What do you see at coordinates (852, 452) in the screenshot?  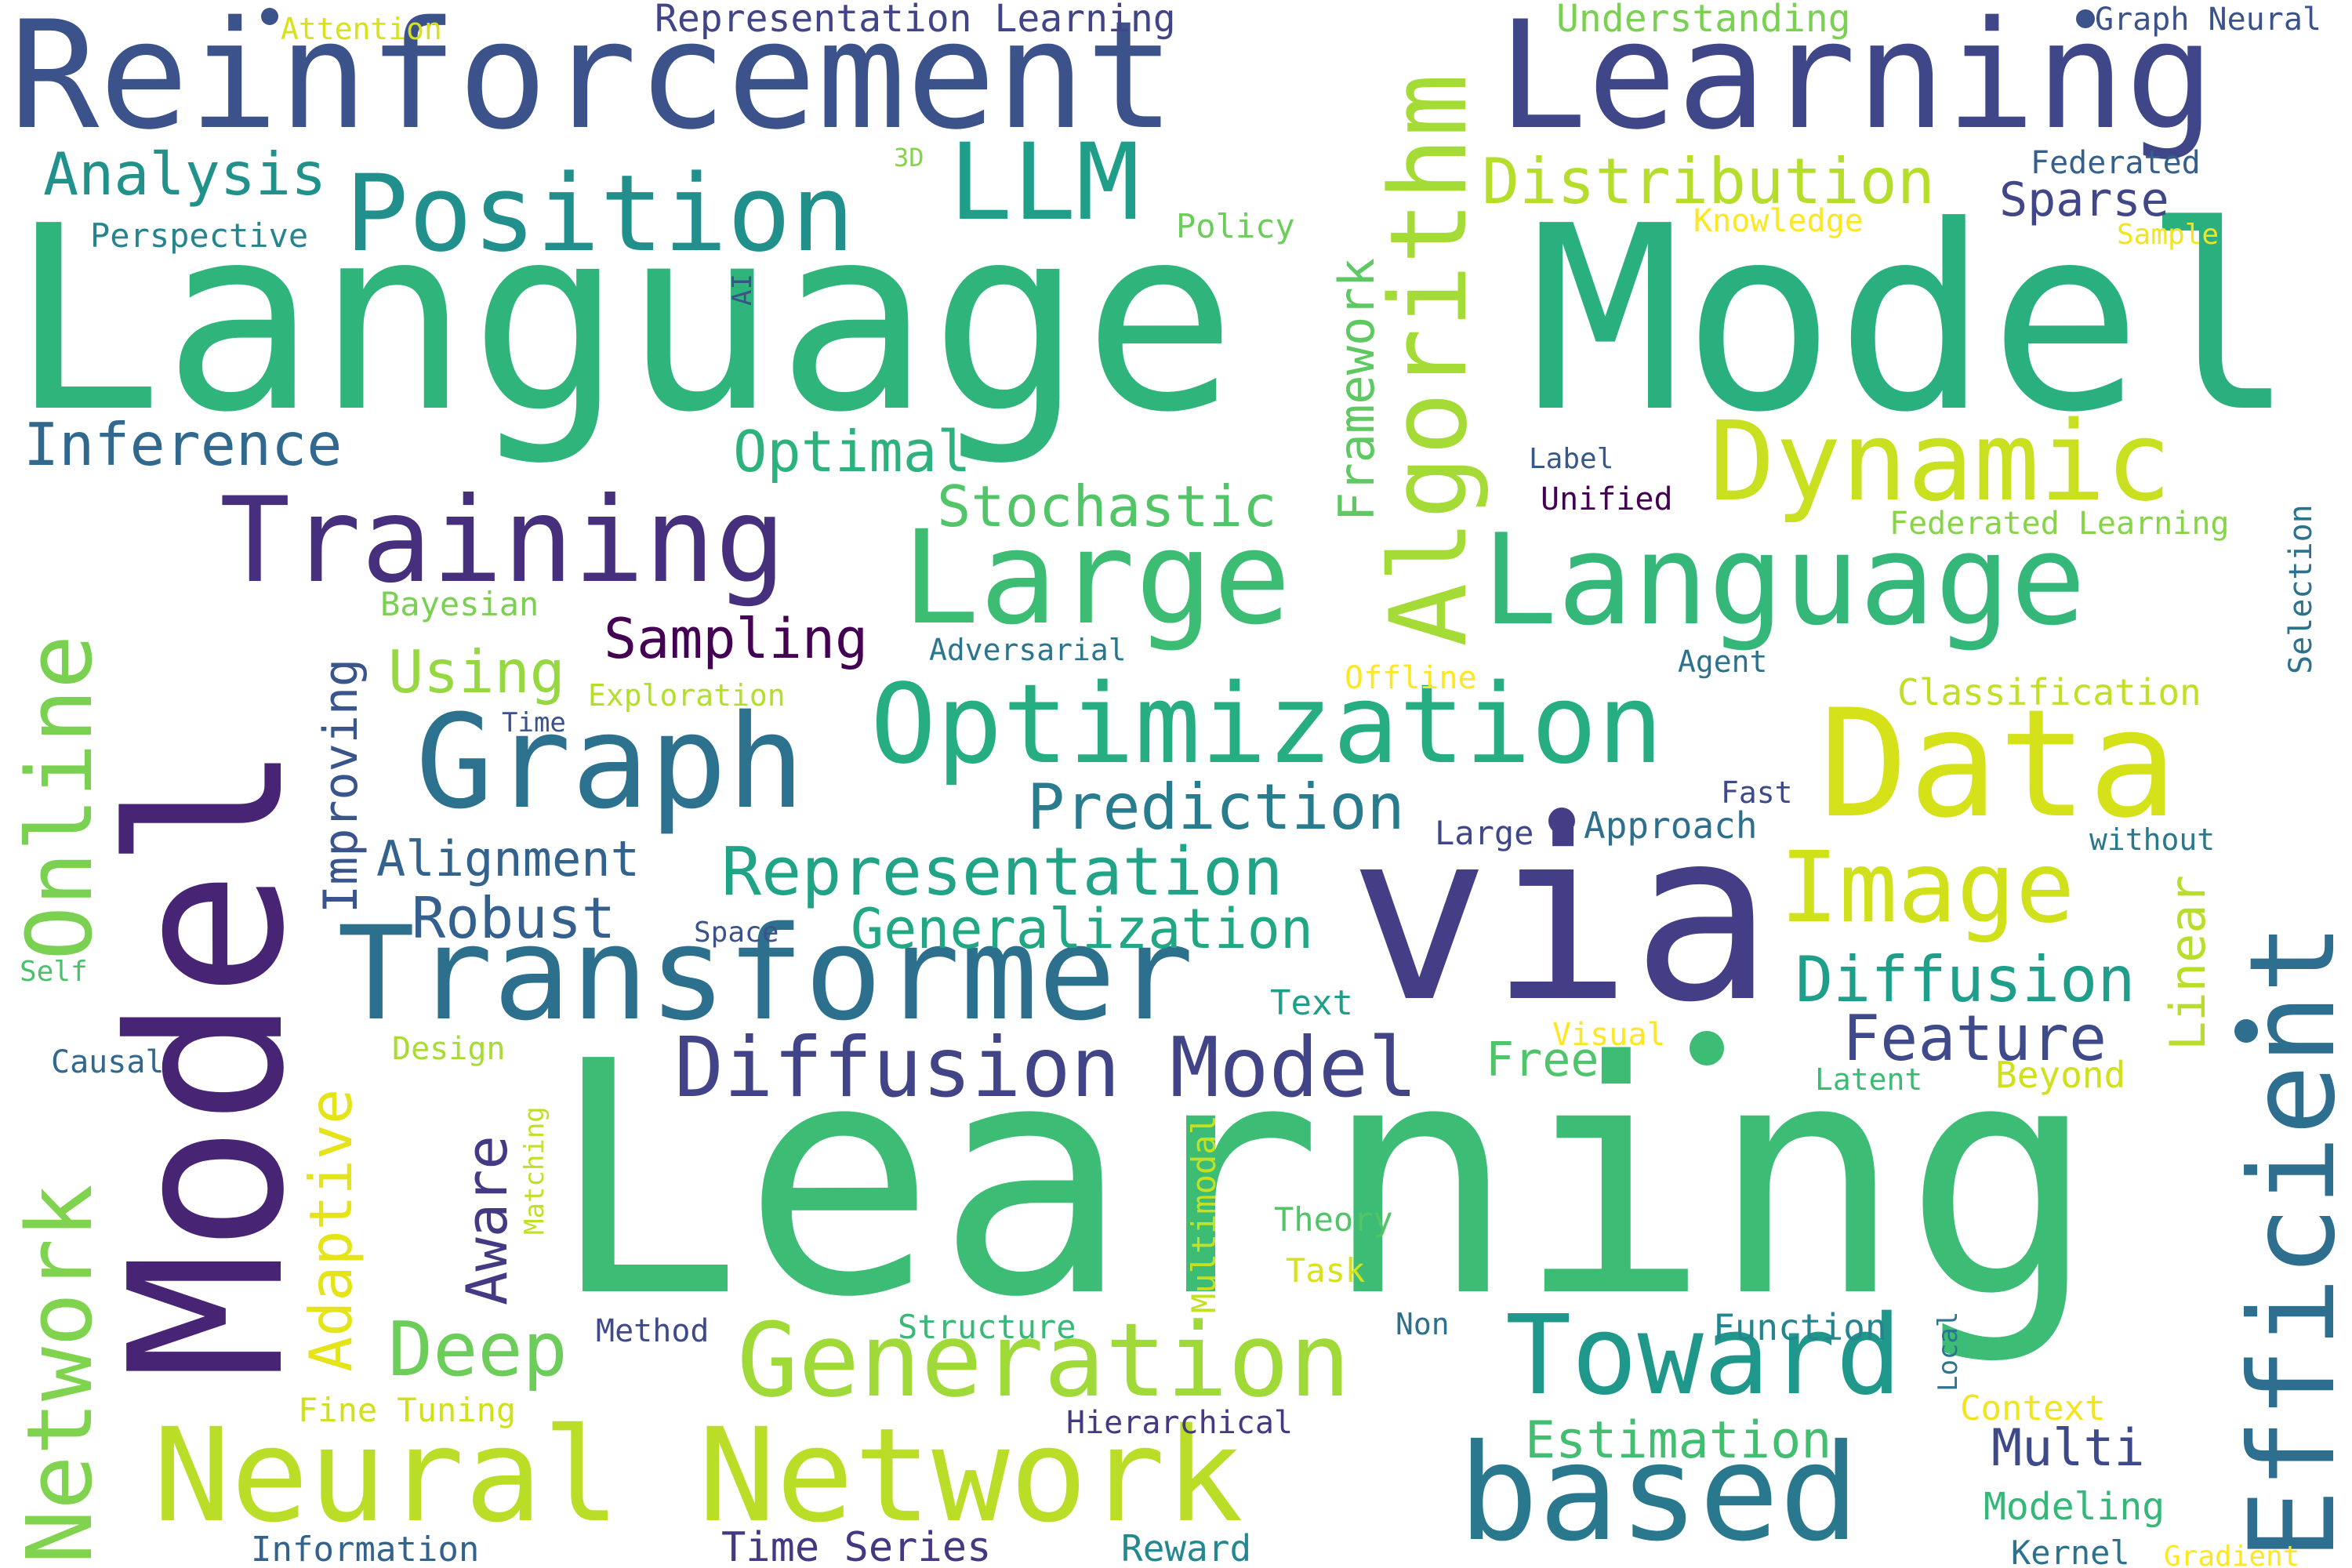 I see `word-optimal: Optimal` at bounding box center [852, 452].